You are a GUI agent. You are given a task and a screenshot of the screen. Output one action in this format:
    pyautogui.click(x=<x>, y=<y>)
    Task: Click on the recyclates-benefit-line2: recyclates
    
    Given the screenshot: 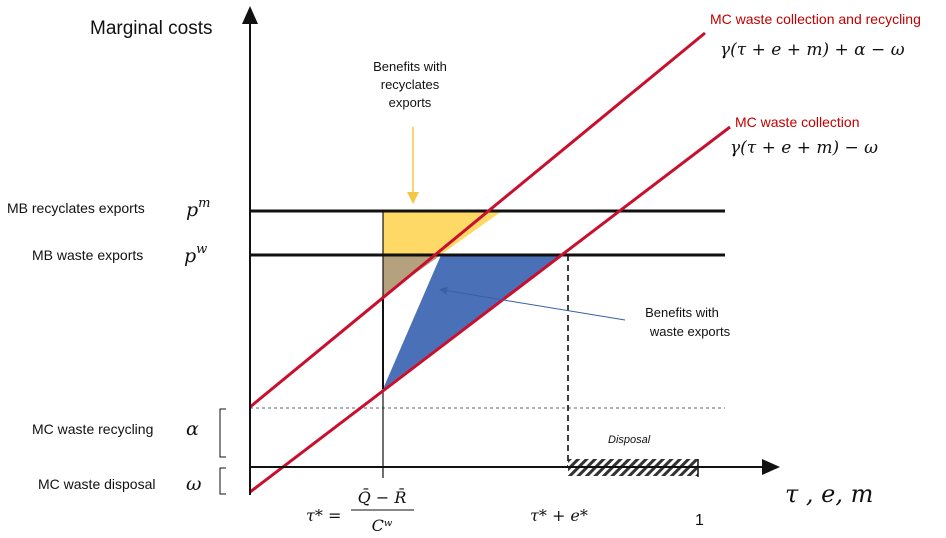 What is the action you would take?
    pyautogui.click(x=410, y=84)
    